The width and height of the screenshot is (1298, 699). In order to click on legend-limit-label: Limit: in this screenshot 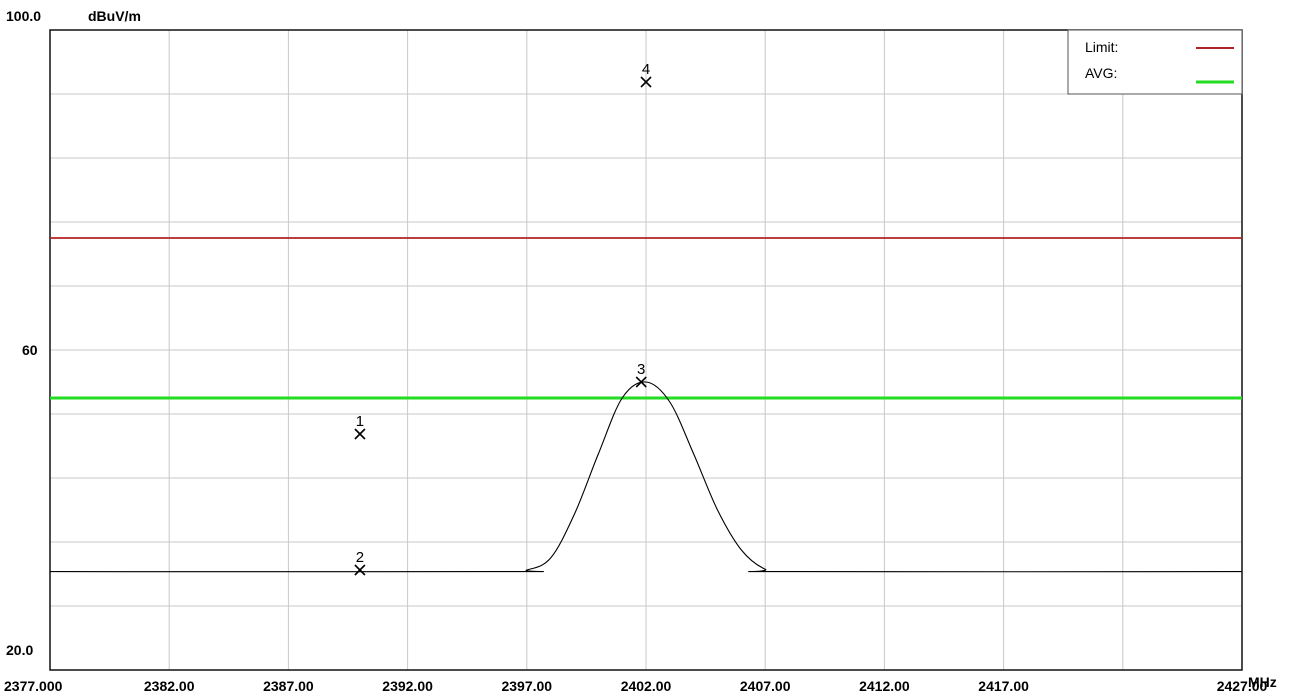, I will do `click(1101, 47)`.